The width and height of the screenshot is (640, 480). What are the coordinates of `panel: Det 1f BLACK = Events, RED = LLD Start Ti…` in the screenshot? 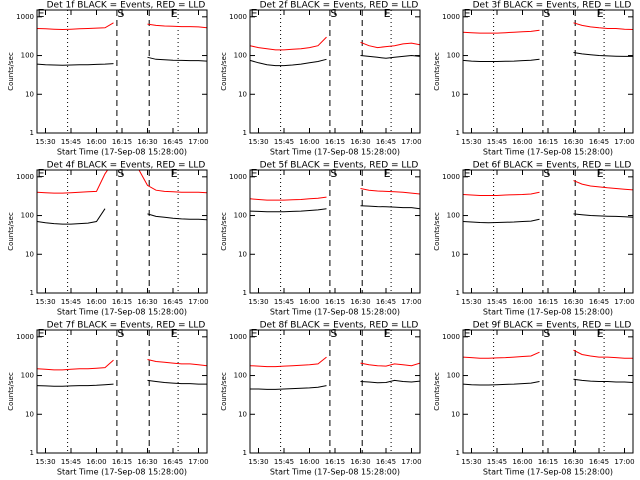 It's located at (108, 79).